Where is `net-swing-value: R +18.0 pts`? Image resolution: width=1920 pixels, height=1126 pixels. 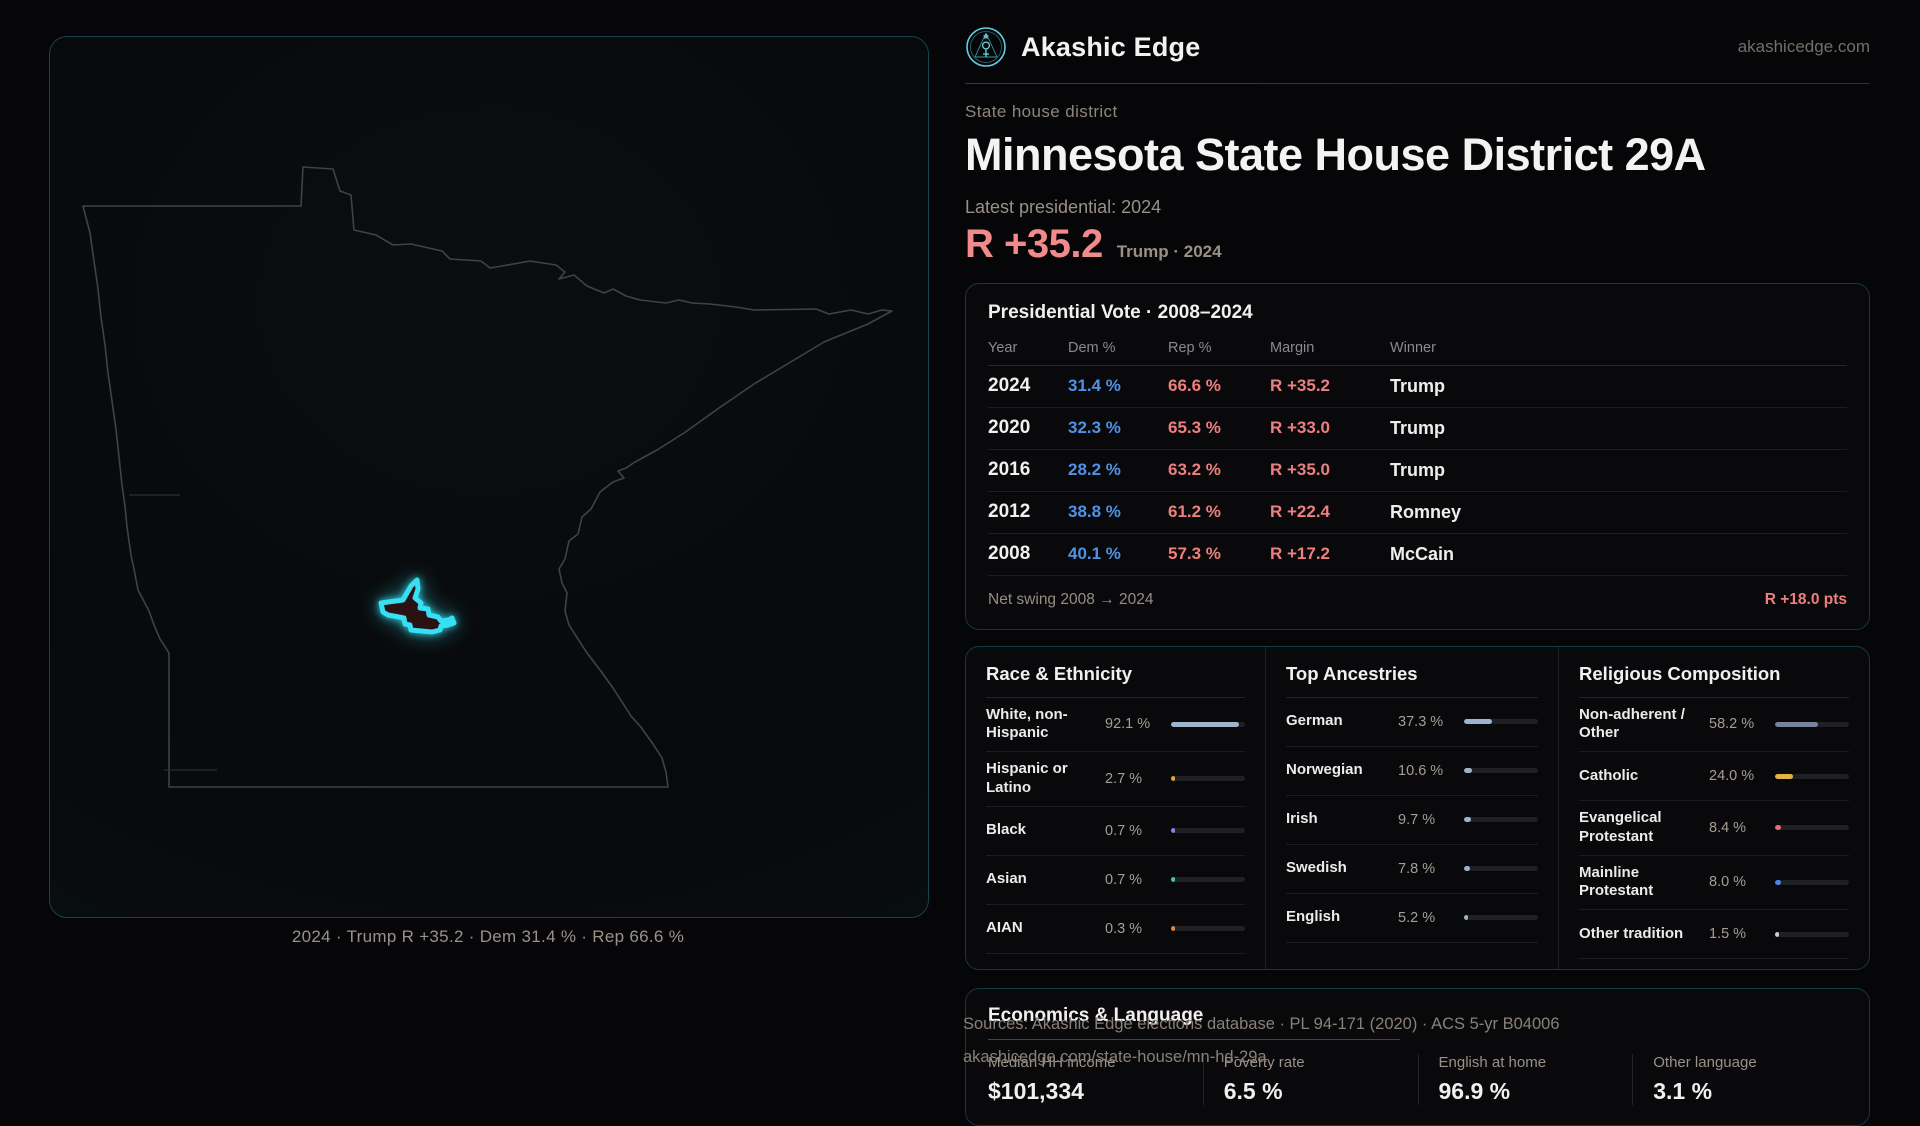 net-swing-value: R +18.0 pts is located at coordinates (1805, 599).